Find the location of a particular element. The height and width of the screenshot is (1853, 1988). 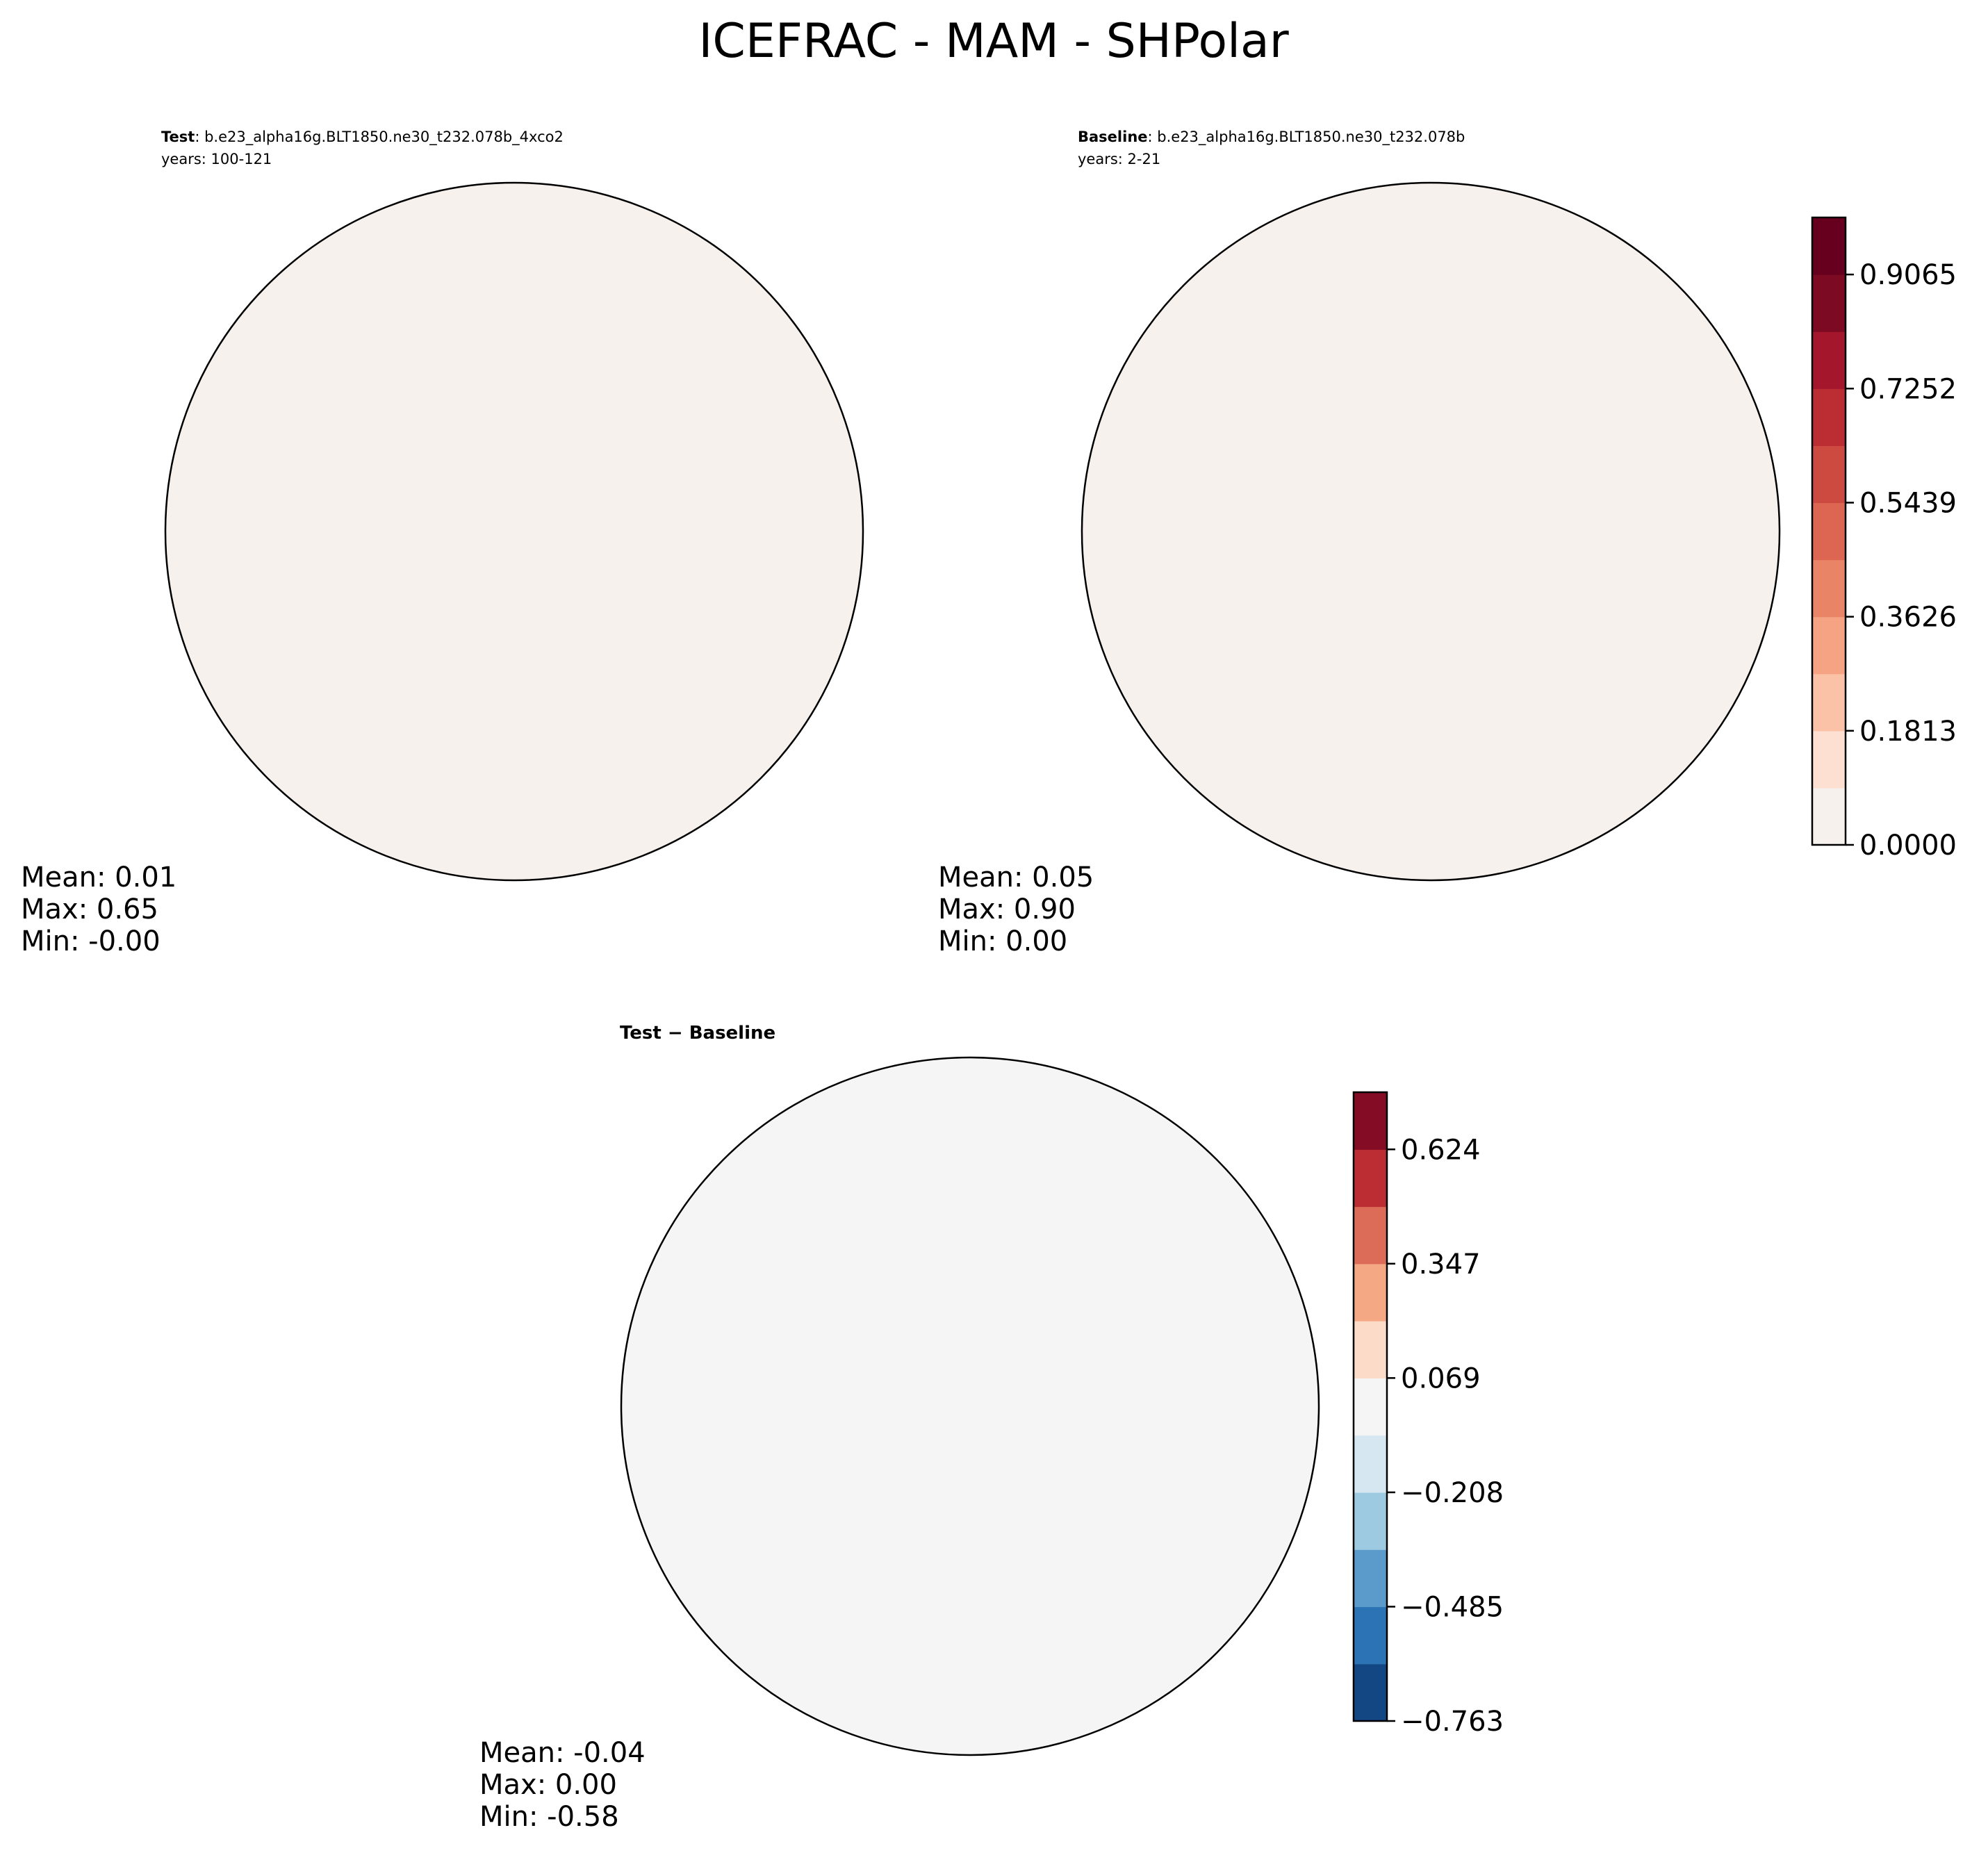

field-colorbar-tick-label: 0.7252 is located at coordinates (1908, 389).